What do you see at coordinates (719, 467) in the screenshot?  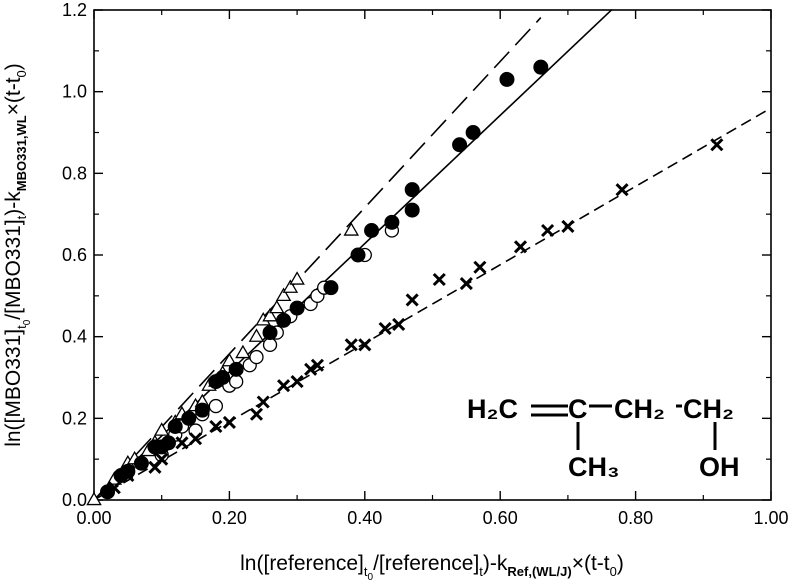 I see `molecule-oh: OH` at bounding box center [719, 467].